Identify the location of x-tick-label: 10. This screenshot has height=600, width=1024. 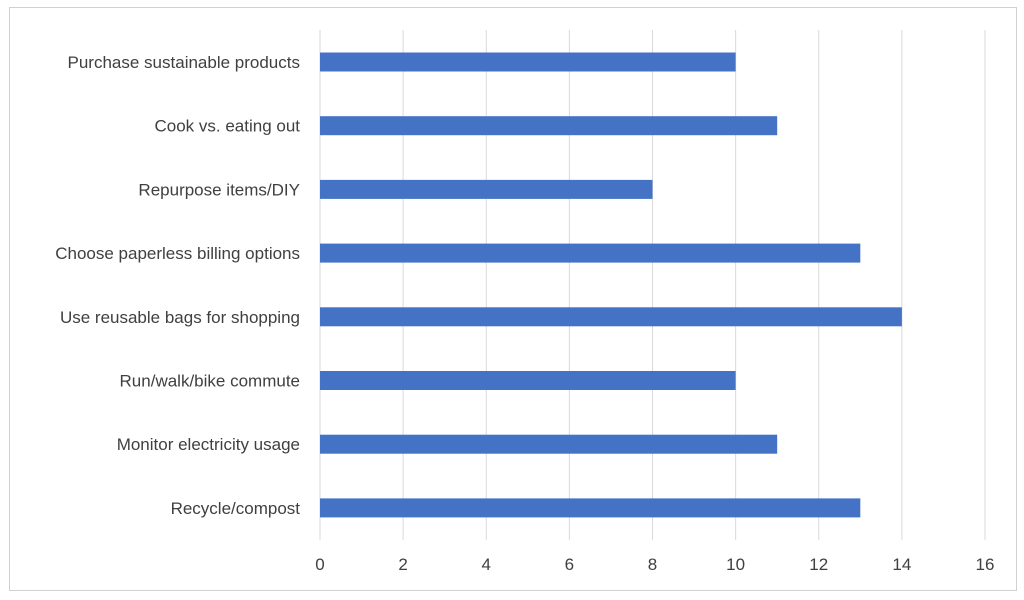
(735, 564).